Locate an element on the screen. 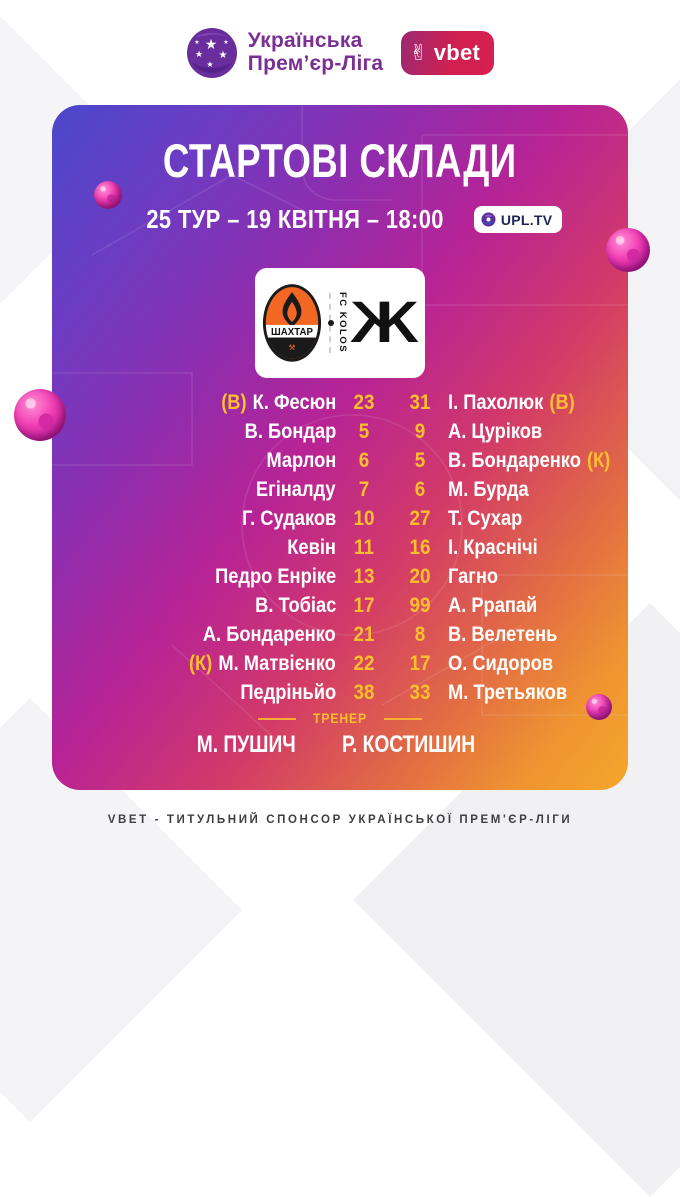 The height and width of the screenshot is (1197, 680). player-name: В. Велетень is located at coordinates (503, 634).